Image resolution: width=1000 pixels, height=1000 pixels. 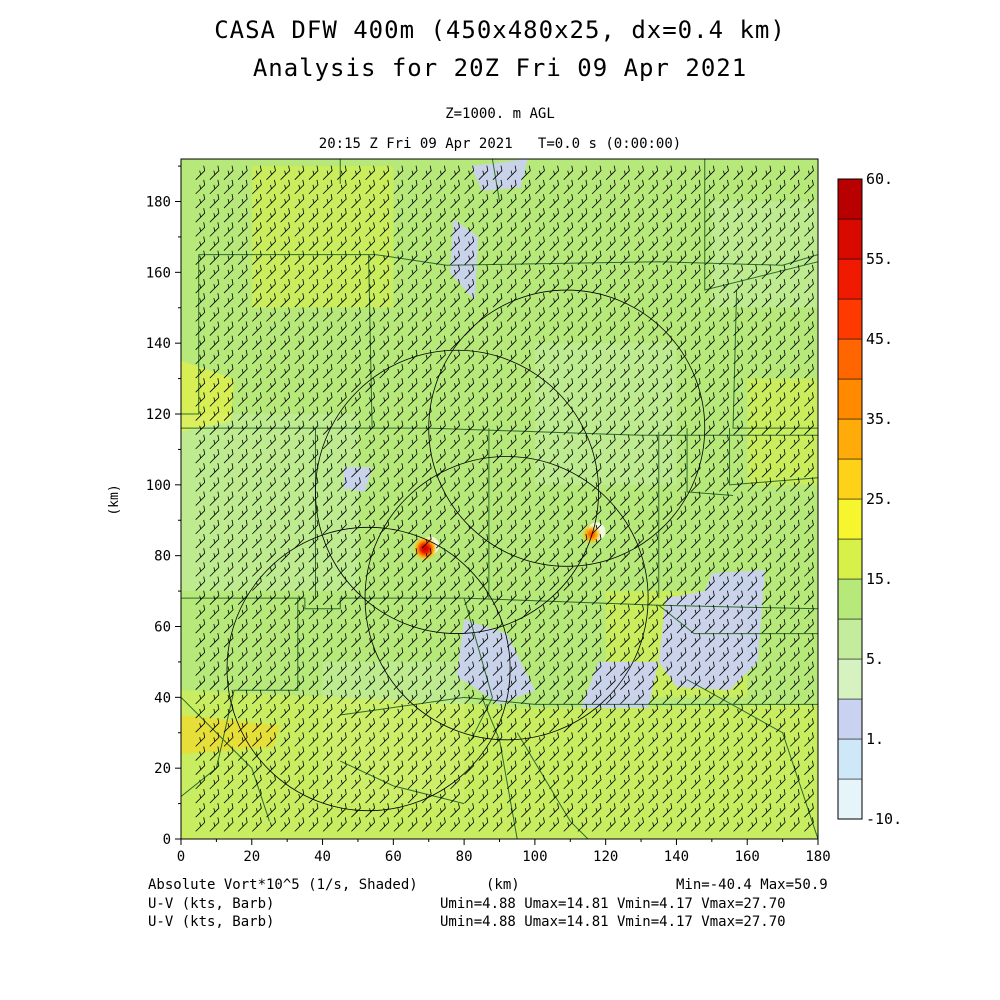 I want to click on level-label: Z=1000. m AGL, so click(x=500, y=114).